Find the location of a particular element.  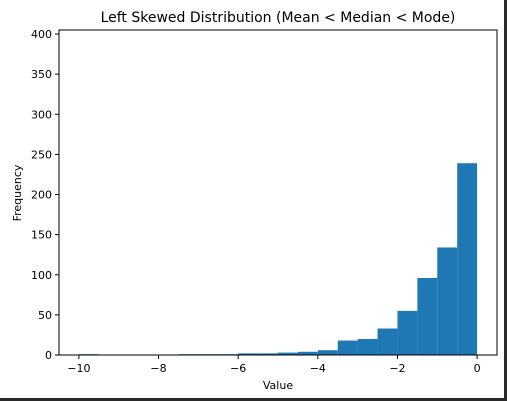

y-axis-ticks: 0 50 100 150 200 250 300 350 400 is located at coordinates (45, 195).